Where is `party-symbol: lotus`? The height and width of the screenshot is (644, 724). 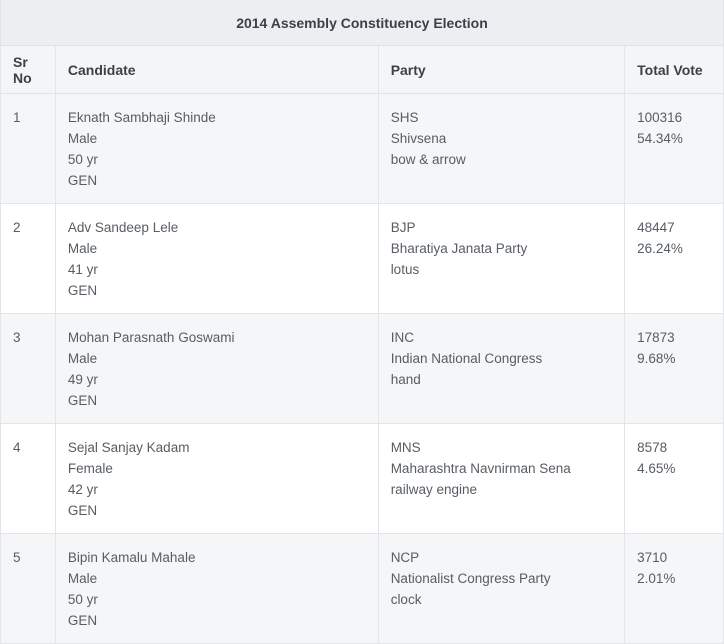 party-symbol: lotus is located at coordinates (405, 269).